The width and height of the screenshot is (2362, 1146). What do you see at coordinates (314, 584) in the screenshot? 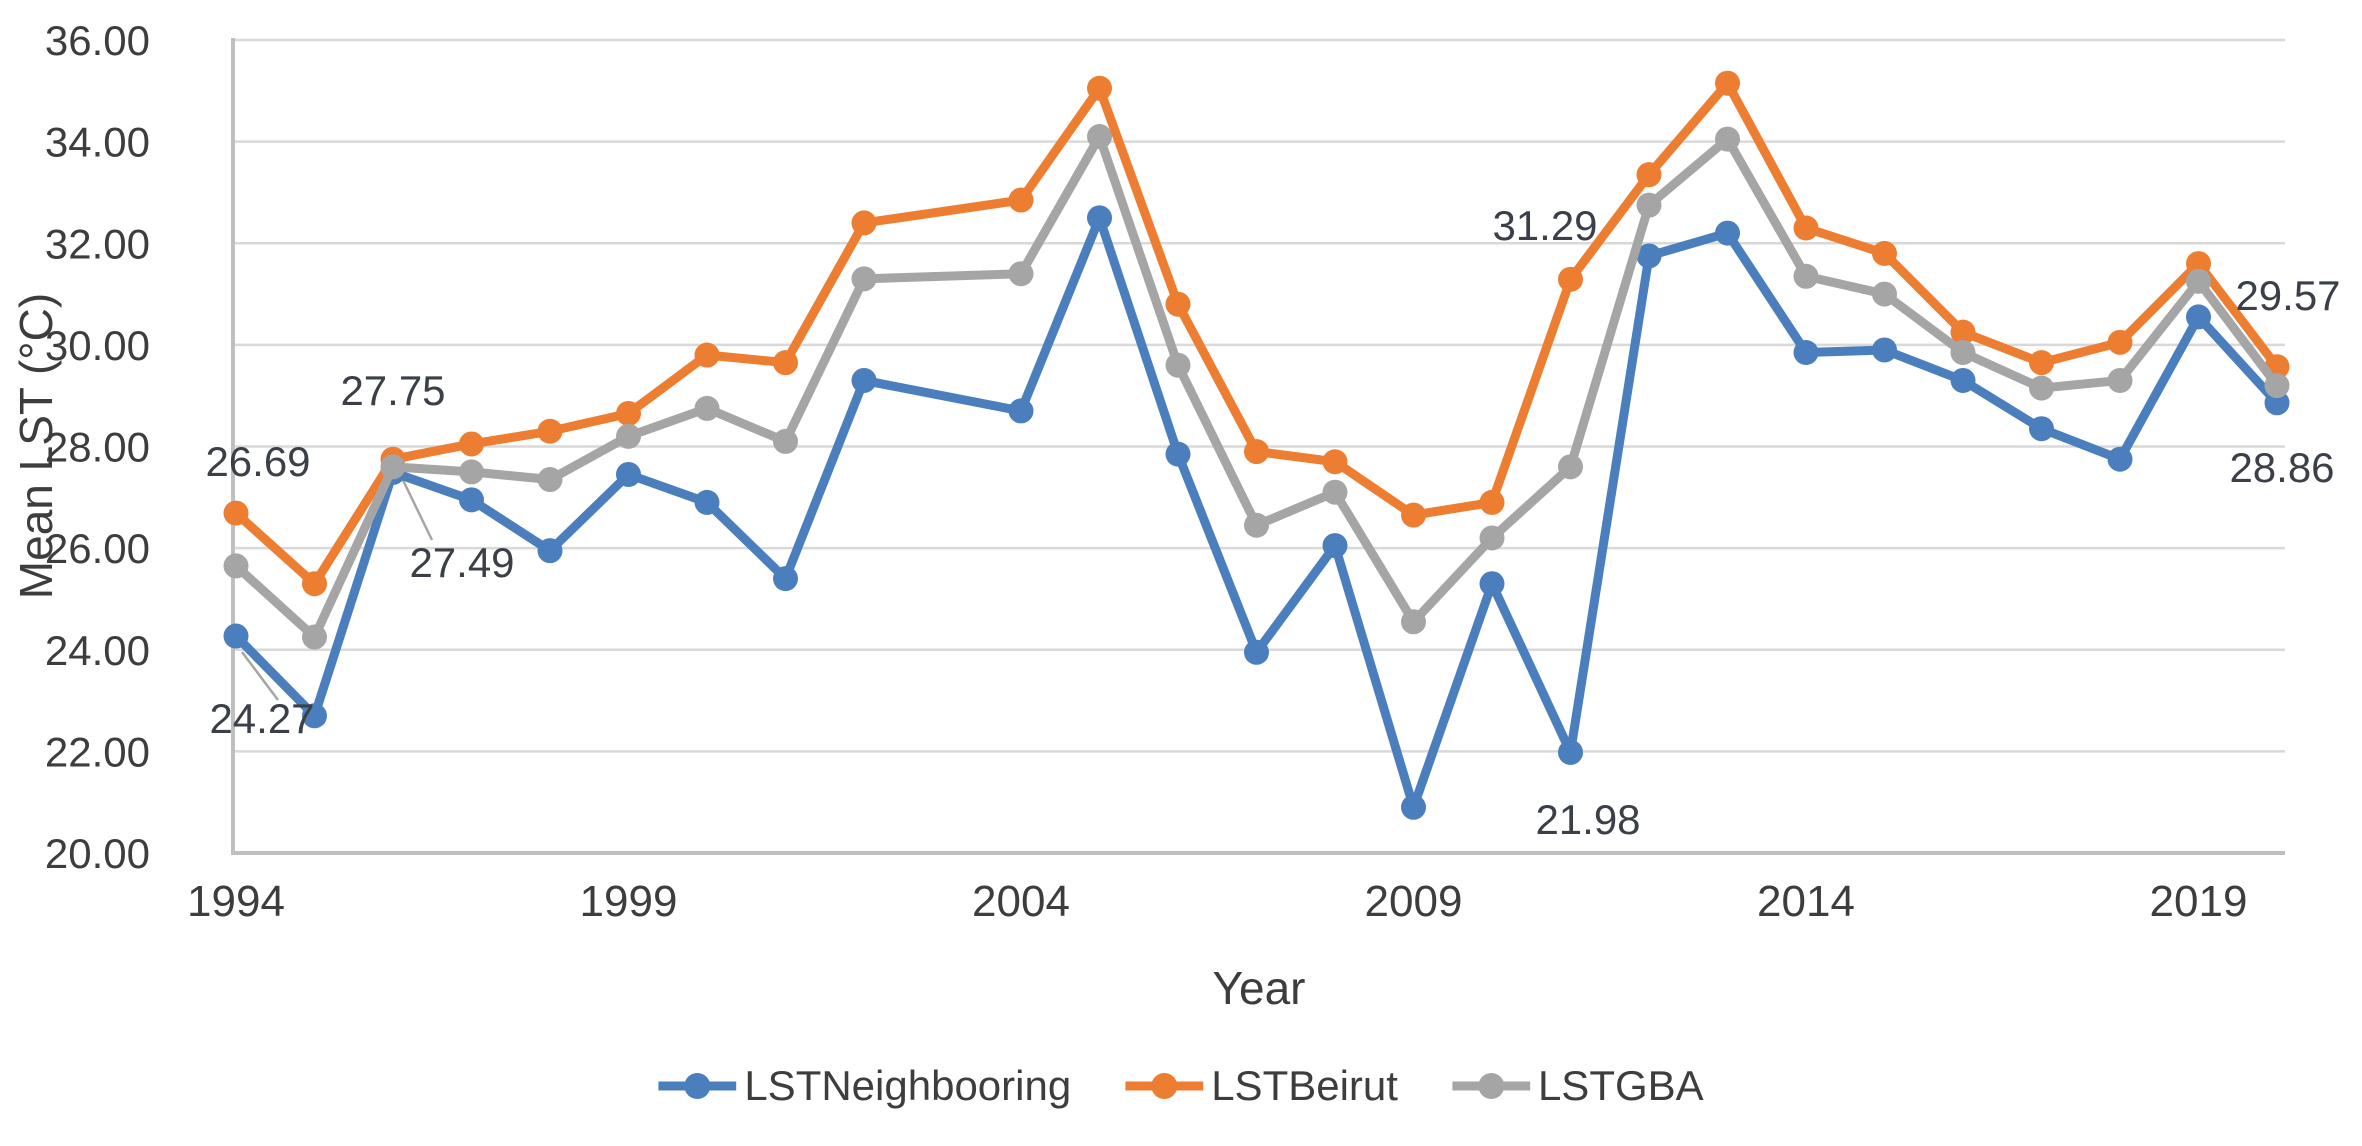
I see `data-point-LSTBeirut-1995` at bounding box center [314, 584].